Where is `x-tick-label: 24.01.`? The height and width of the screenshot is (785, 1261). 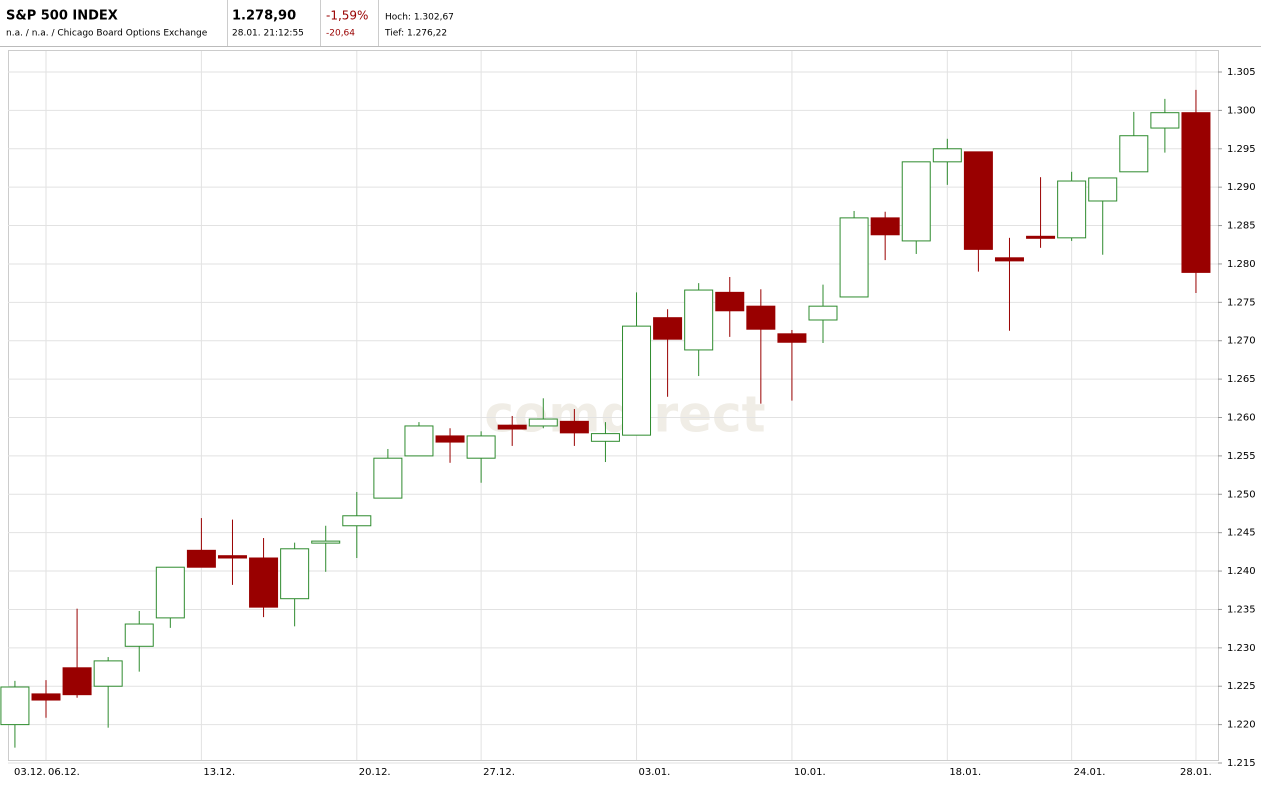
x-tick-label: 24.01. is located at coordinates (1090, 772).